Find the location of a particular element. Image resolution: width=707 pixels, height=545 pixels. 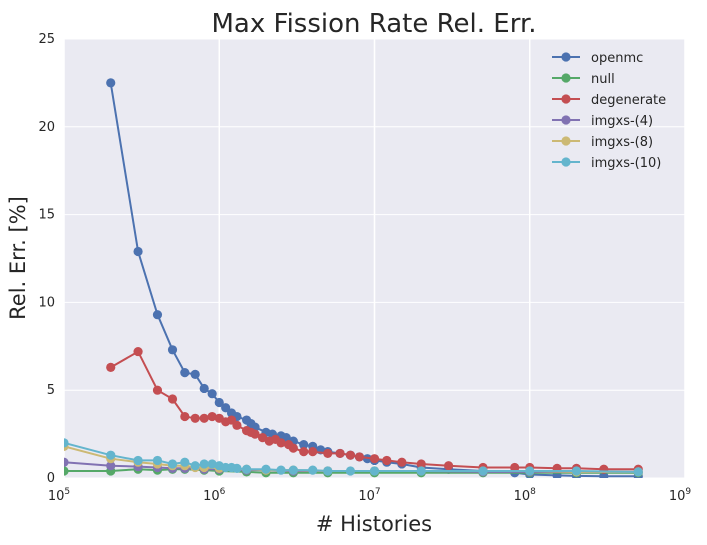

legend-item: imgxs-(4) is located at coordinates (602, 121).